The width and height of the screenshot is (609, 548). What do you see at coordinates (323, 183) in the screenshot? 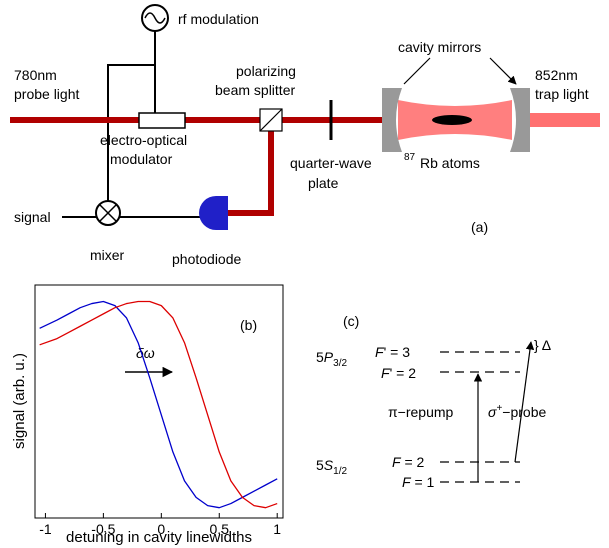
I see `label: plate` at bounding box center [323, 183].